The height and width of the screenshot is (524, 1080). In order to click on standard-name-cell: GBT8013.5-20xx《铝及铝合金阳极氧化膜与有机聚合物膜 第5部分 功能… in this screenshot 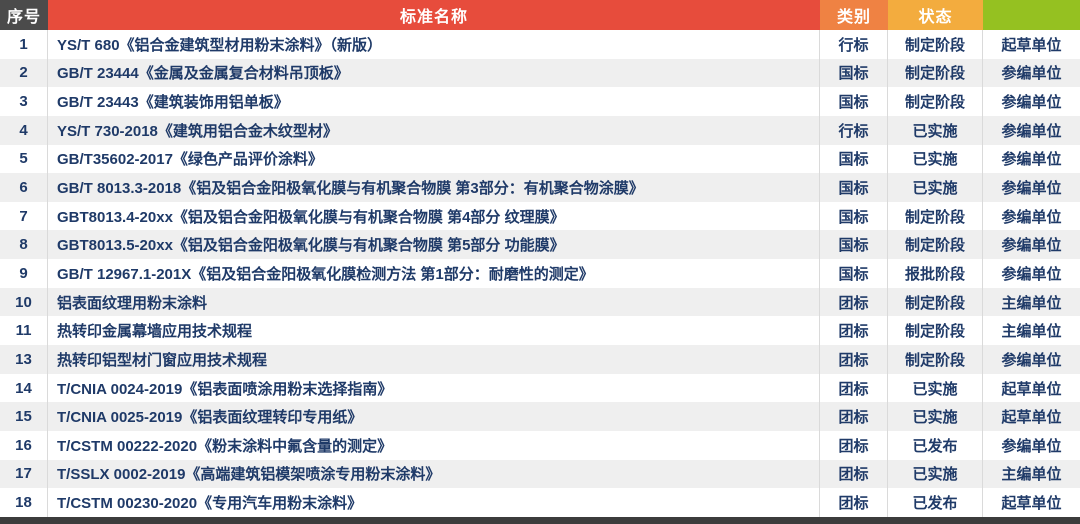, I will do `click(434, 245)`.